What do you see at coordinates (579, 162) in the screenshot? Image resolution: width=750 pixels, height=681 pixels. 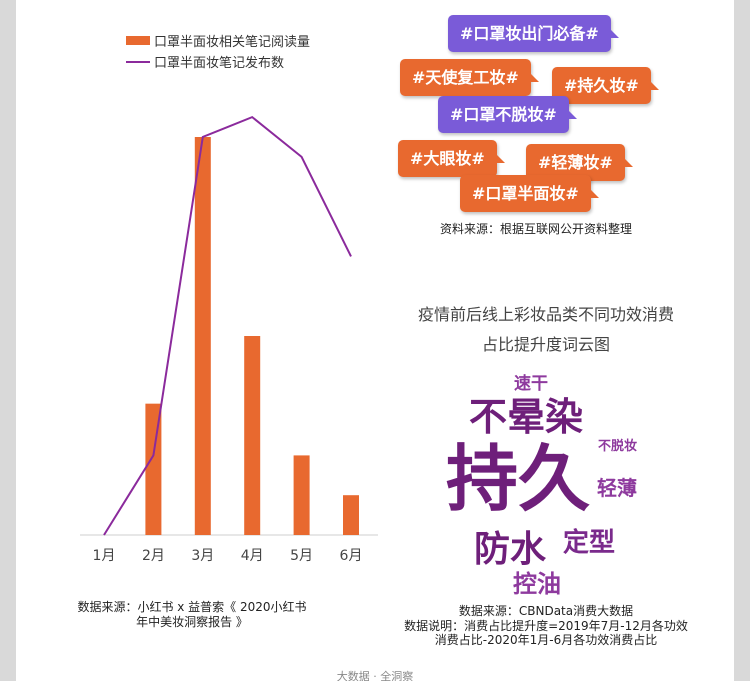 I see `tag-item: #轻薄妆#` at bounding box center [579, 162].